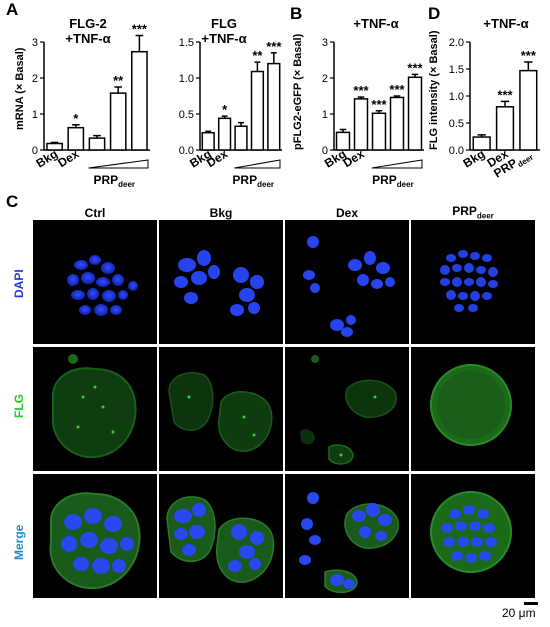  I want to click on row-label-merge: Merge, so click(19, 542).